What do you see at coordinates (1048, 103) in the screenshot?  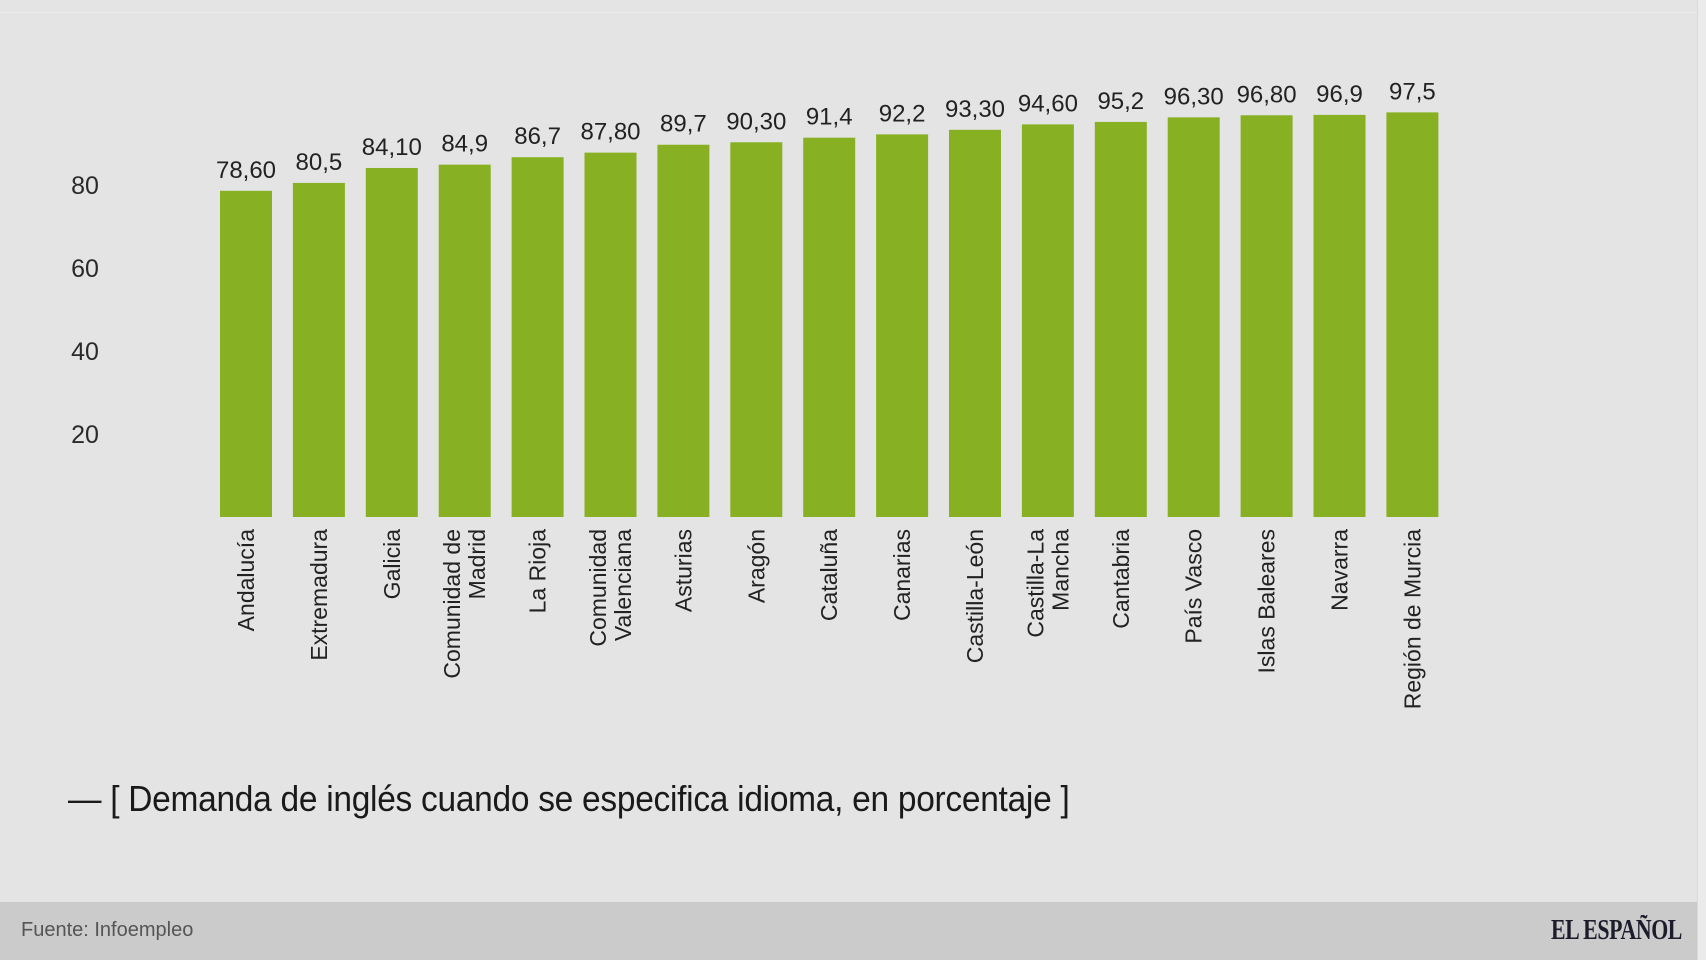 I see `value-label: 94,60` at bounding box center [1048, 103].